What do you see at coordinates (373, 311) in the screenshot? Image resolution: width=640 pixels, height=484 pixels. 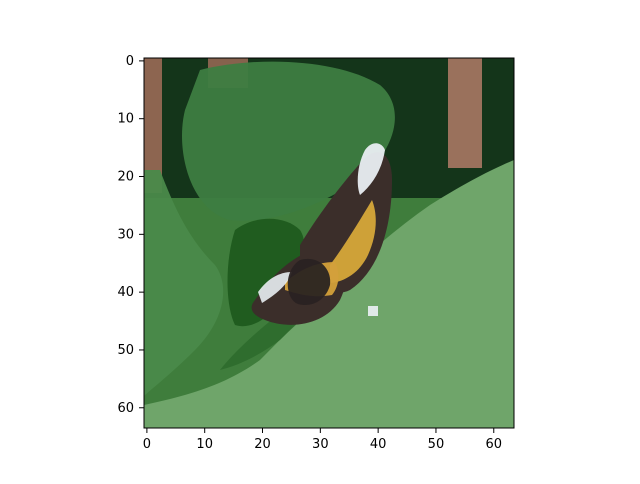 I see `white-speck` at bounding box center [373, 311].